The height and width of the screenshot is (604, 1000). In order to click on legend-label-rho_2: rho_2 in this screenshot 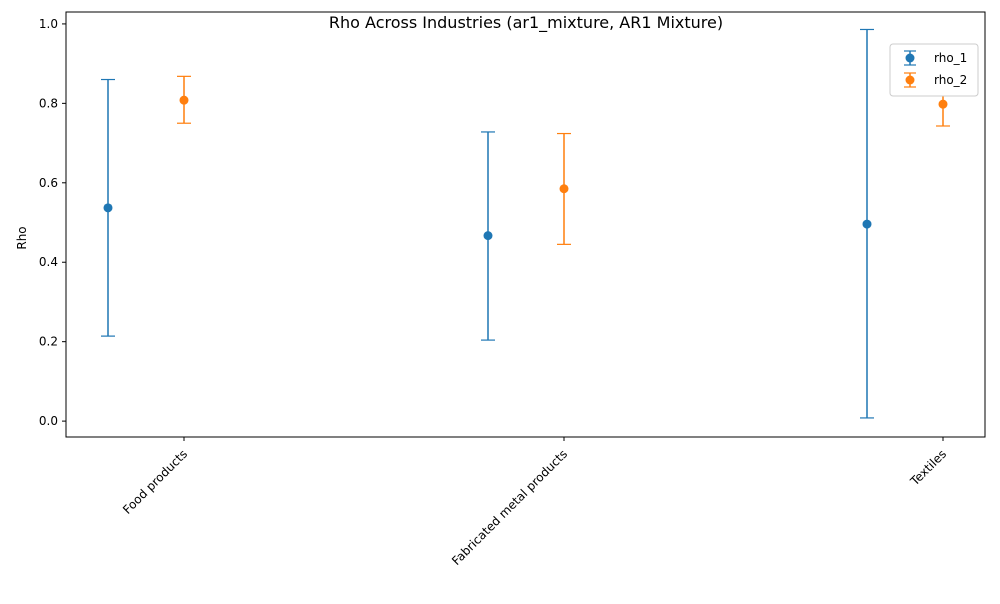, I will do `click(950, 80)`.